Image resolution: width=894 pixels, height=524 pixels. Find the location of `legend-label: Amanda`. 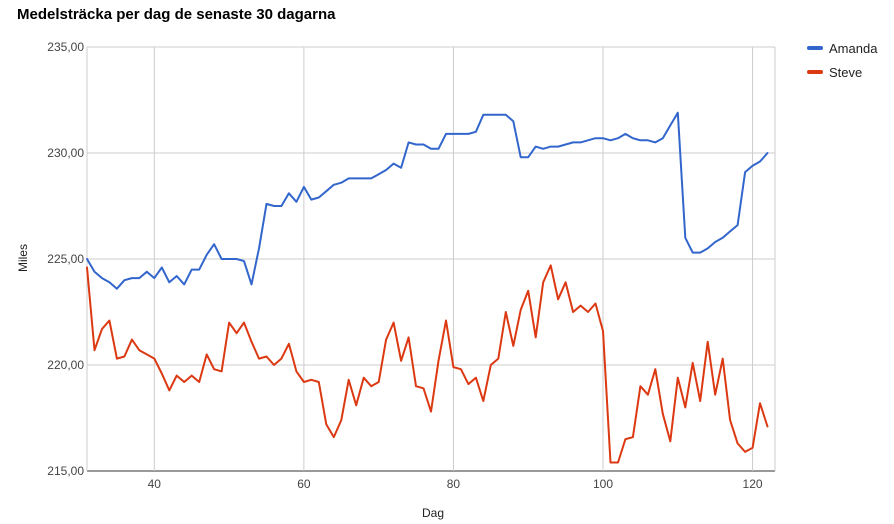

legend-label: Amanda is located at coordinates (853, 48).